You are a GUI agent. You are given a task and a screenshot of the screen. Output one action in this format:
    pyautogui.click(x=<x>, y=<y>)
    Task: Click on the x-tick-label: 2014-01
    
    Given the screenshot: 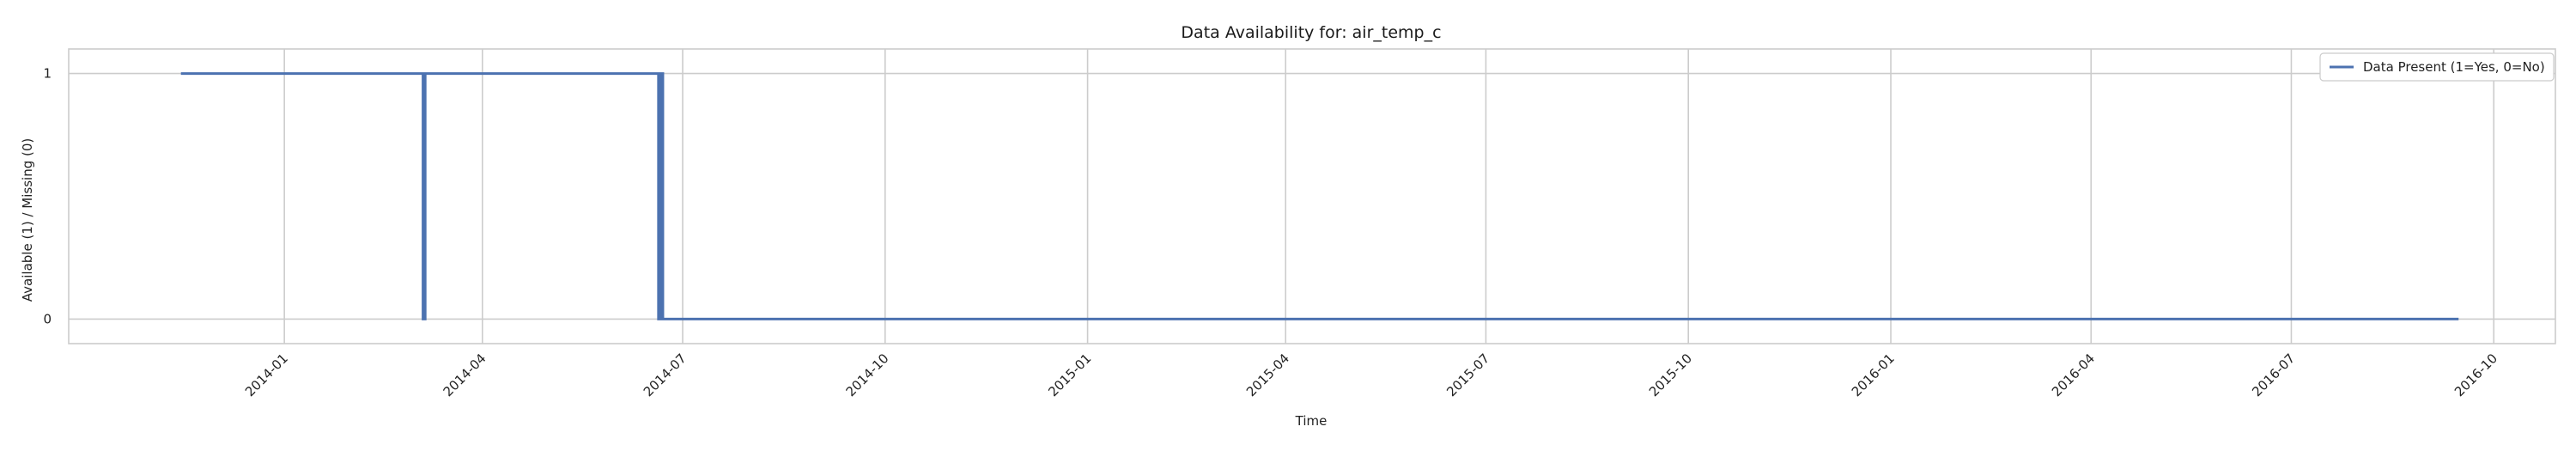 What is the action you would take?
    pyautogui.click(x=266, y=374)
    